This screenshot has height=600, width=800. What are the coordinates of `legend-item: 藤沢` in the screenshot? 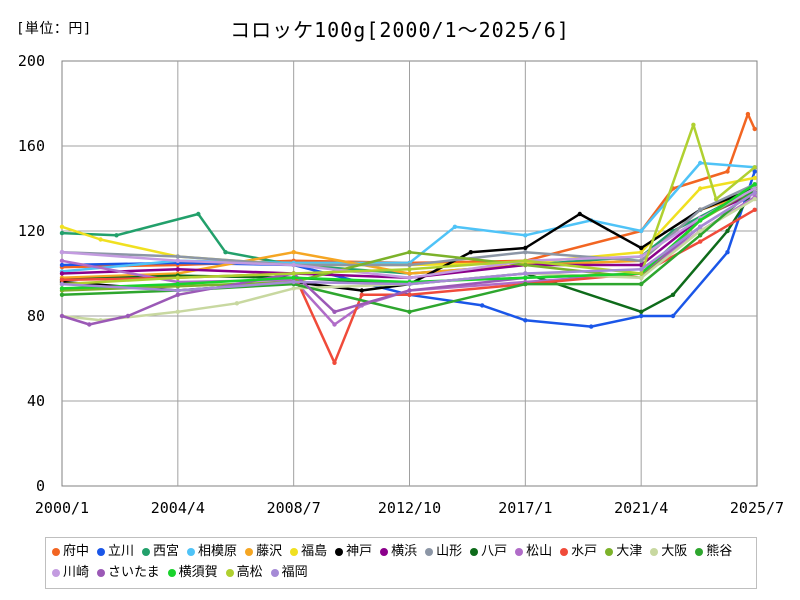 It's located at (263, 552).